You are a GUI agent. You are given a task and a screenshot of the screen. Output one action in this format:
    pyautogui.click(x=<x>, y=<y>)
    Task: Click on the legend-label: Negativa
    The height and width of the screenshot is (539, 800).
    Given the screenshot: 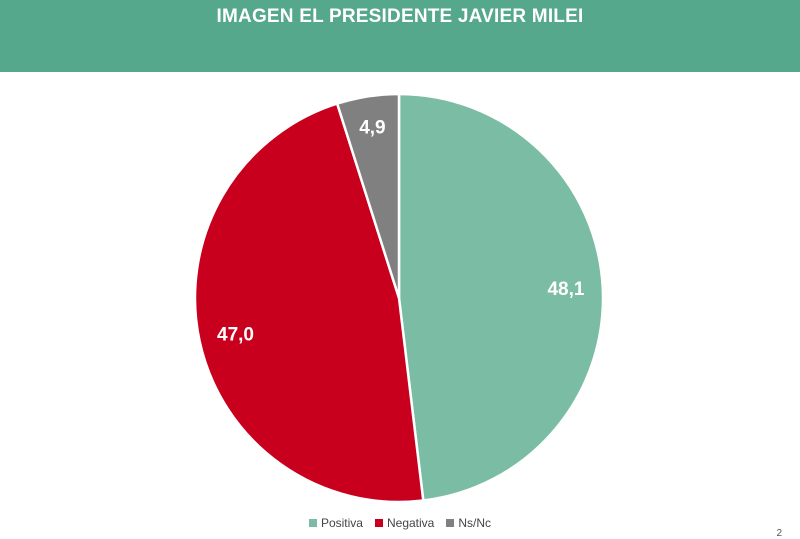 What is the action you would take?
    pyautogui.click(x=410, y=523)
    